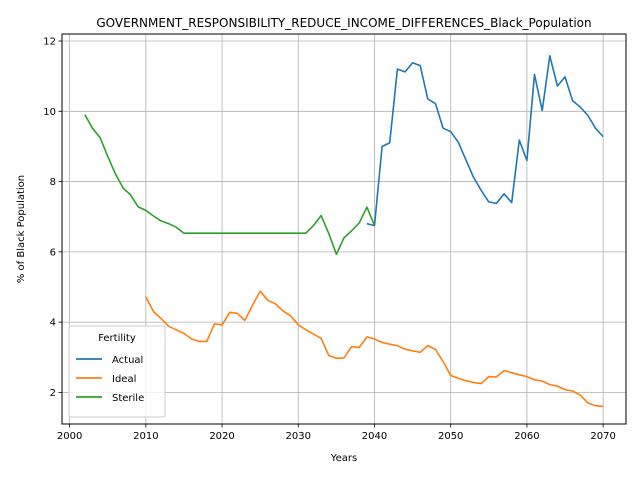 This screenshot has height=480, width=640. I want to click on legend-label-actual: Actual, so click(127, 360).